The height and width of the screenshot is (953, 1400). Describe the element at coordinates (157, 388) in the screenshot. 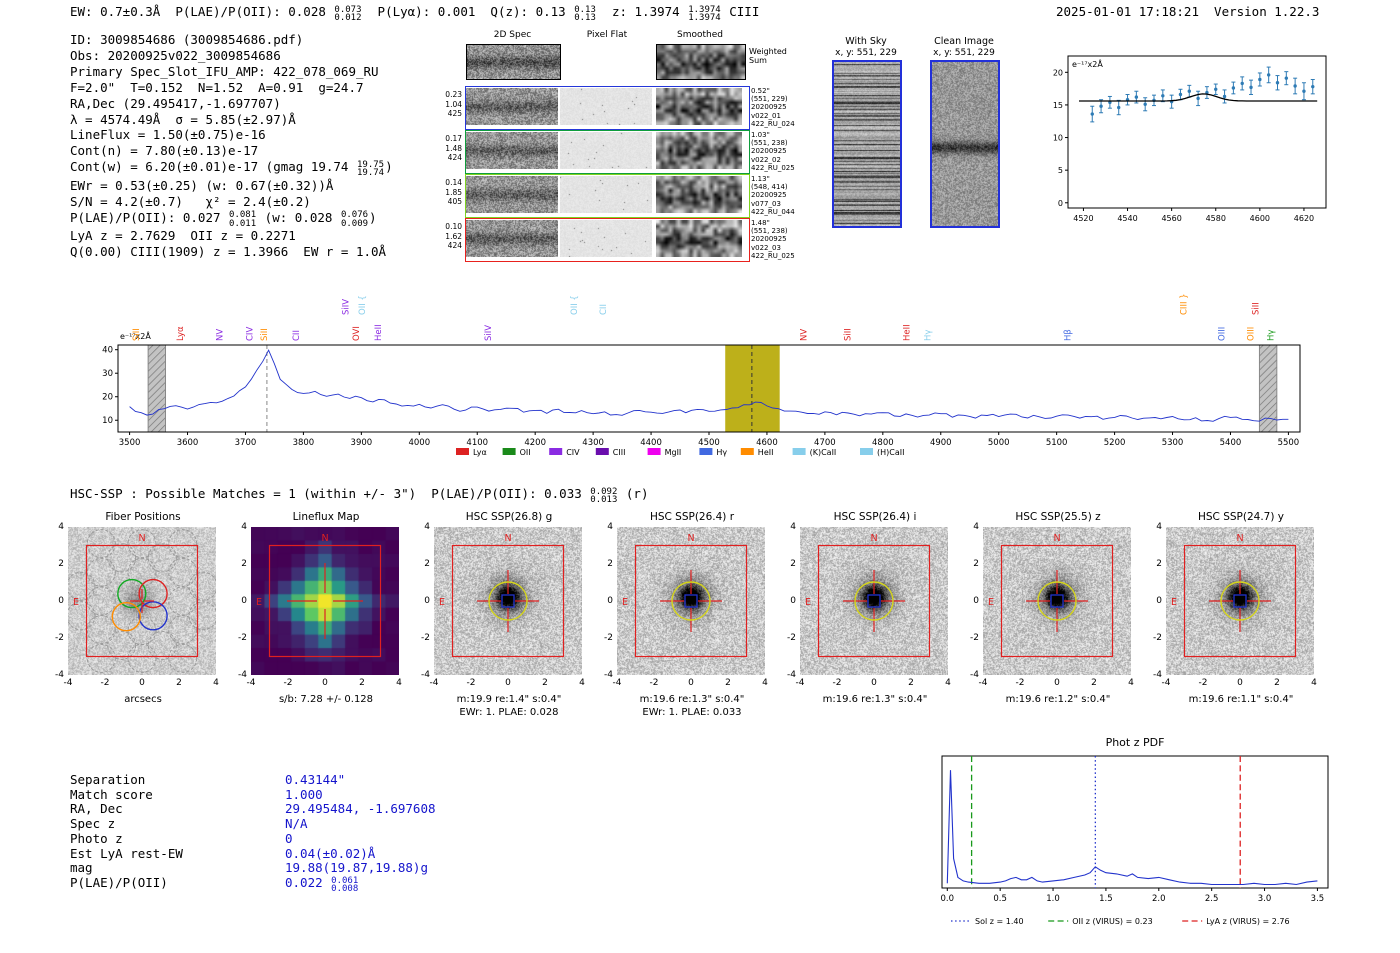

I see `masked-region-band` at that location.